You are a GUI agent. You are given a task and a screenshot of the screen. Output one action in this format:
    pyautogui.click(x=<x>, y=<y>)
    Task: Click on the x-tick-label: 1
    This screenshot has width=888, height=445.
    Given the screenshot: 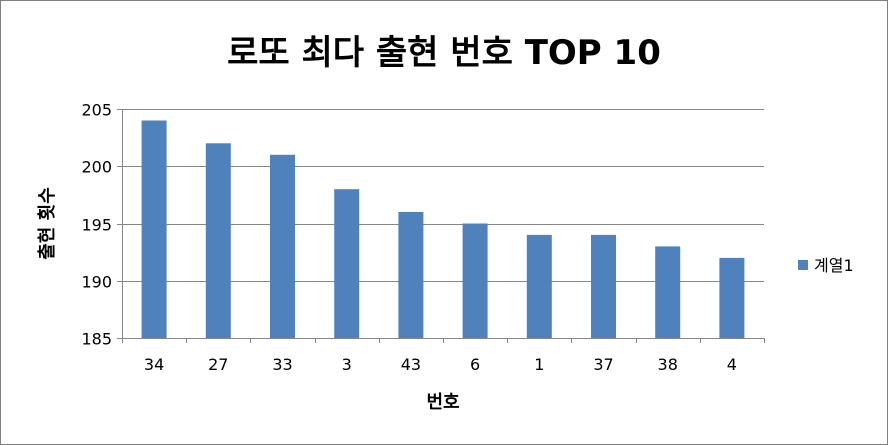 What is the action you would take?
    pyautogui.click(x=539, y=364)
    